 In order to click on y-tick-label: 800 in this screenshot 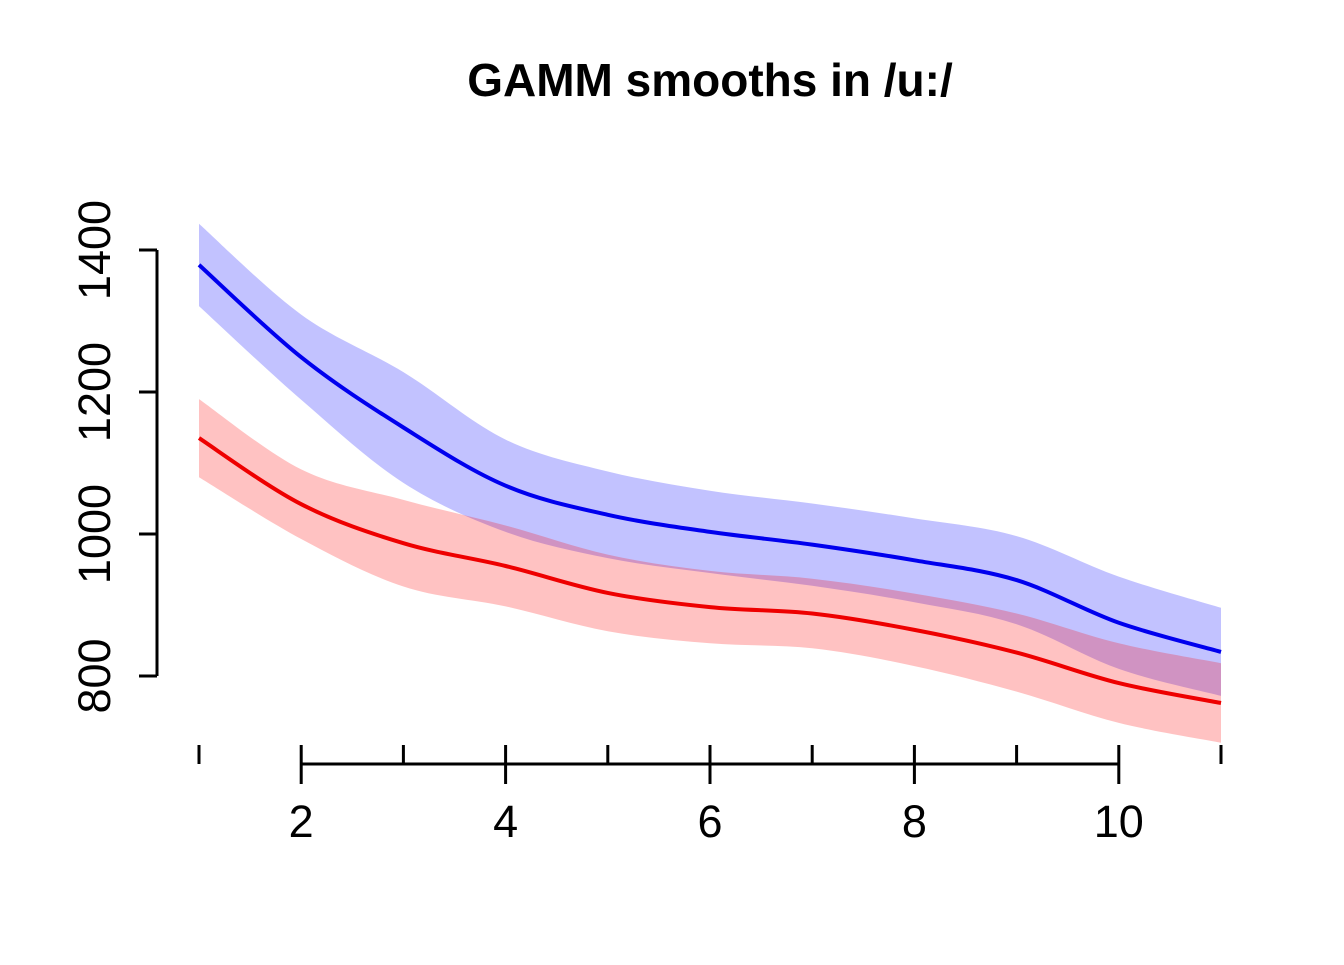, I will do `click(94, 675)`.